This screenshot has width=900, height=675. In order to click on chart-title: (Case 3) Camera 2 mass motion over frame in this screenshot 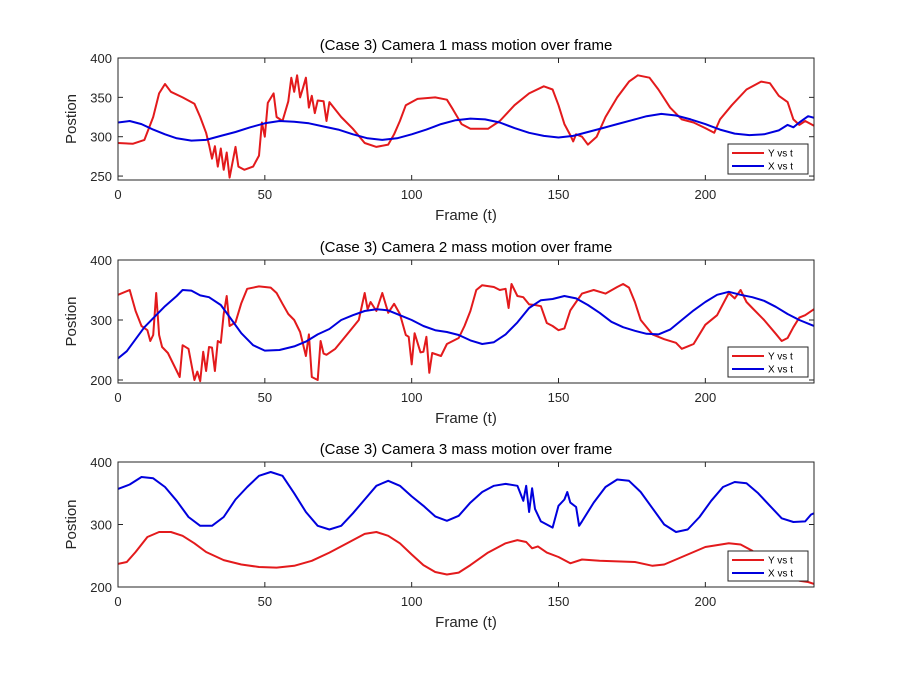, I will do `click(466, 247)`.